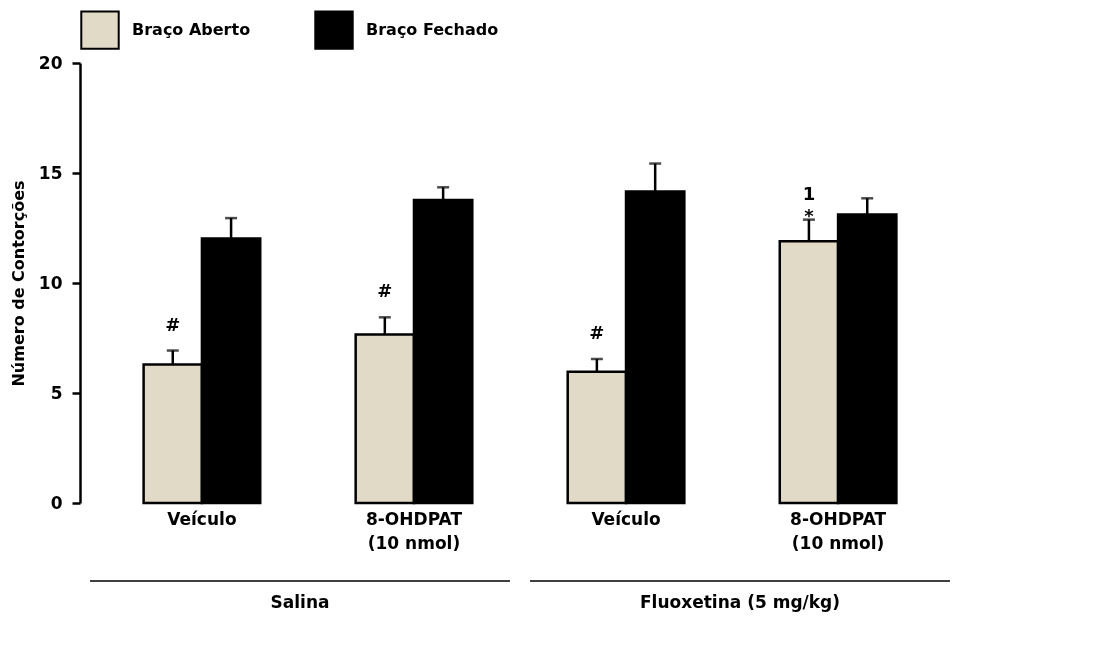  I want to click on y-axis-title: Número de Contorções, so click(18, 283).